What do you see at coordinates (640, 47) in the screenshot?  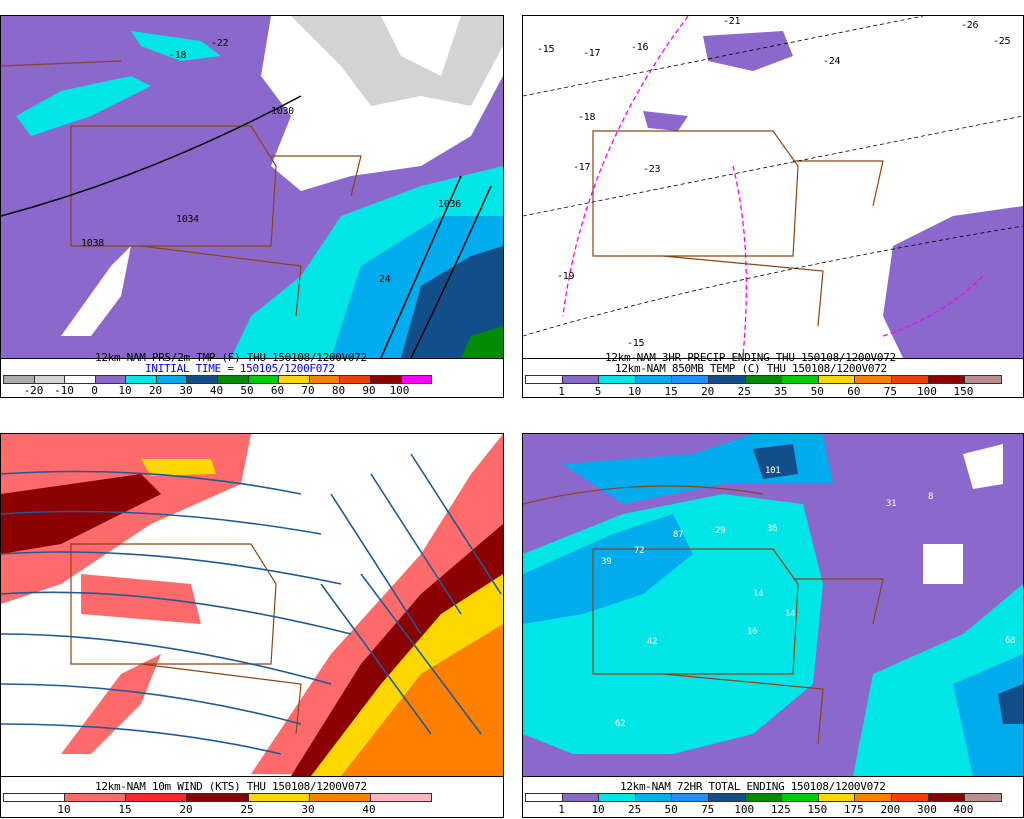 I see `map-label: -16` at bounding box center [640, 47].